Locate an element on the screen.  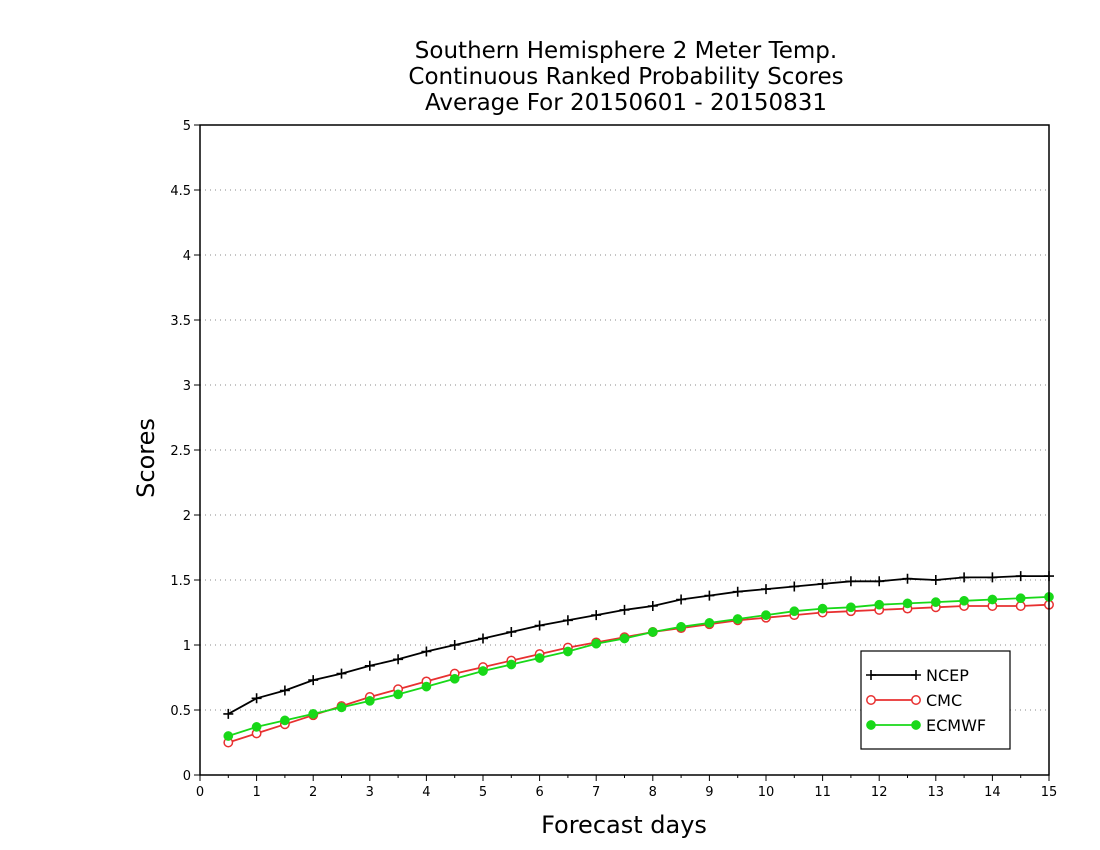
x-tick-label: 14 is located at coordinates (992, 792).